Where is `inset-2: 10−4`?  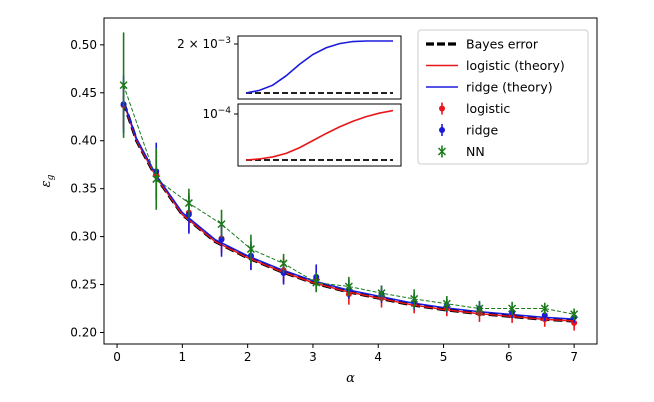 inset-2: 10−4 is located at coordinates (302, 135).